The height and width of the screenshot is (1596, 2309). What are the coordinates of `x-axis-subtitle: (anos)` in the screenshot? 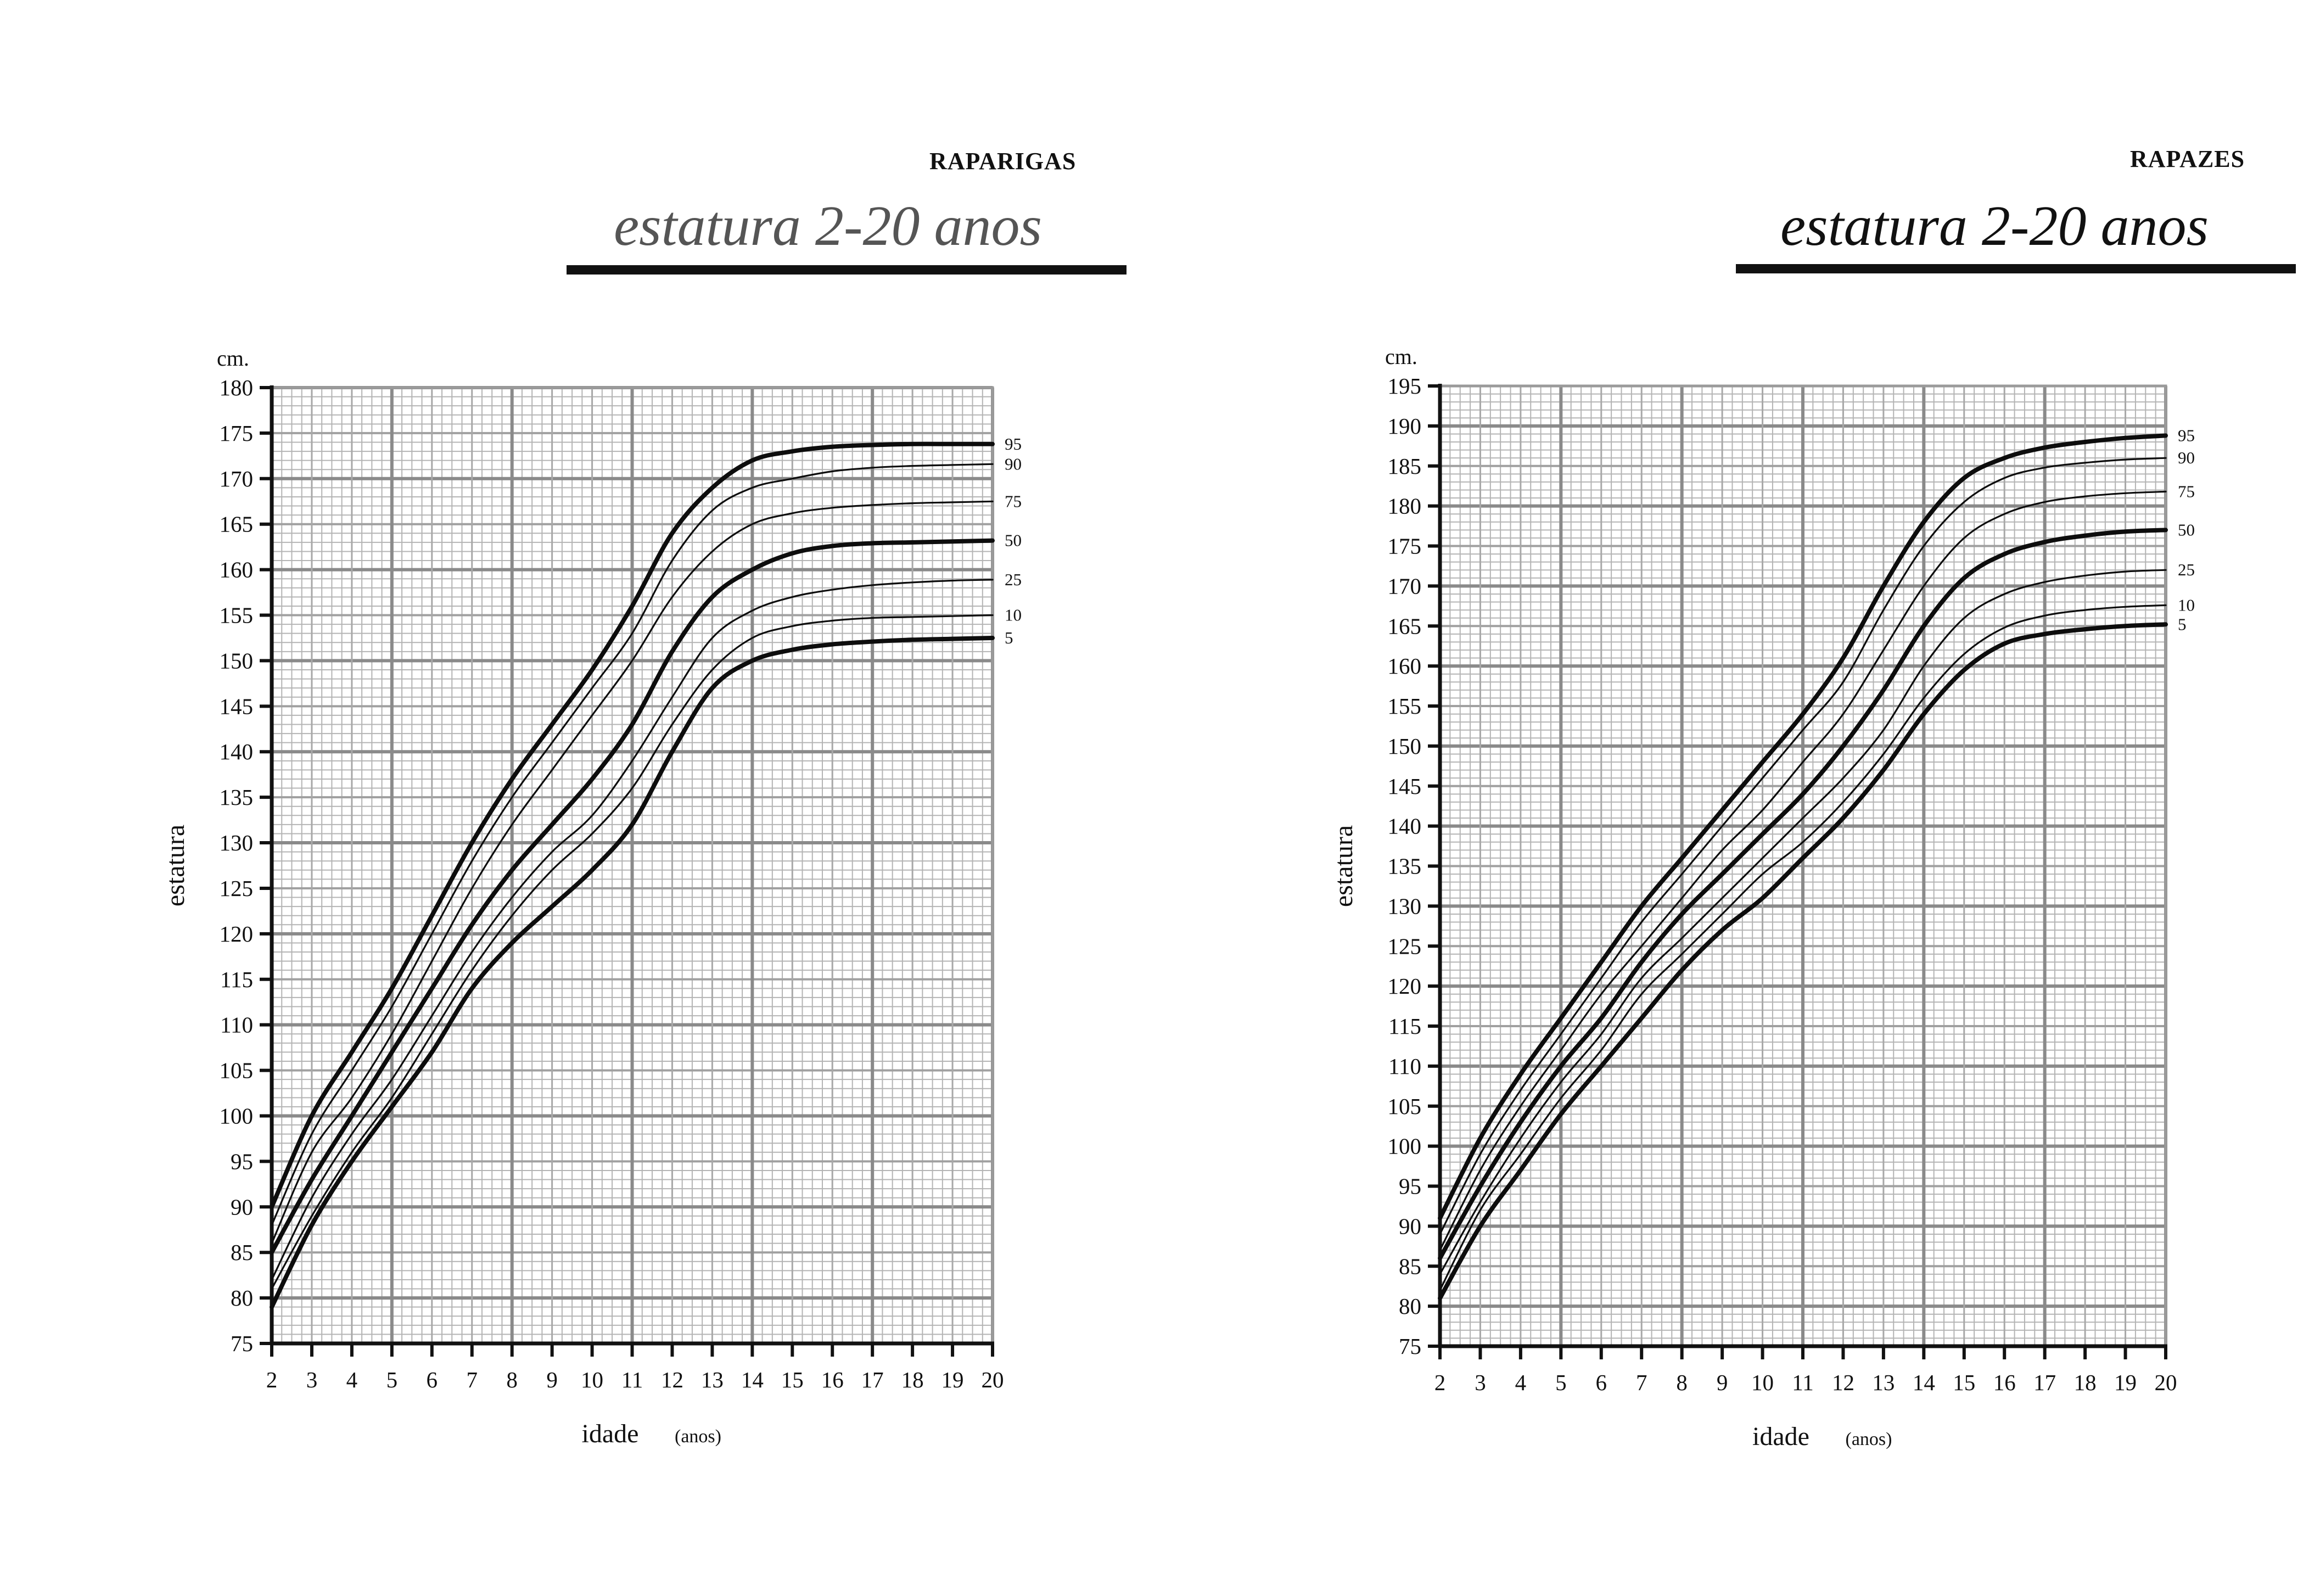 It's located at (1869, 1439).